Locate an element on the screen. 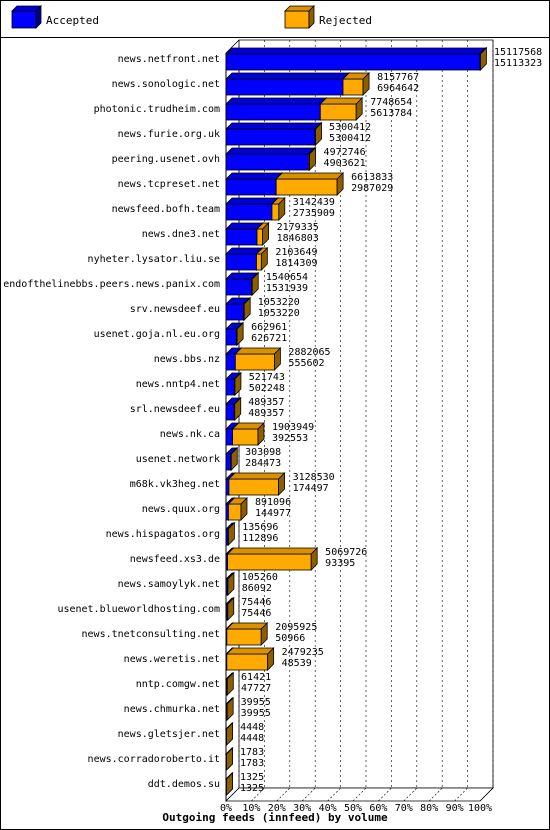  value-label-offered: 5300412 is located at coordinates (350, 127).